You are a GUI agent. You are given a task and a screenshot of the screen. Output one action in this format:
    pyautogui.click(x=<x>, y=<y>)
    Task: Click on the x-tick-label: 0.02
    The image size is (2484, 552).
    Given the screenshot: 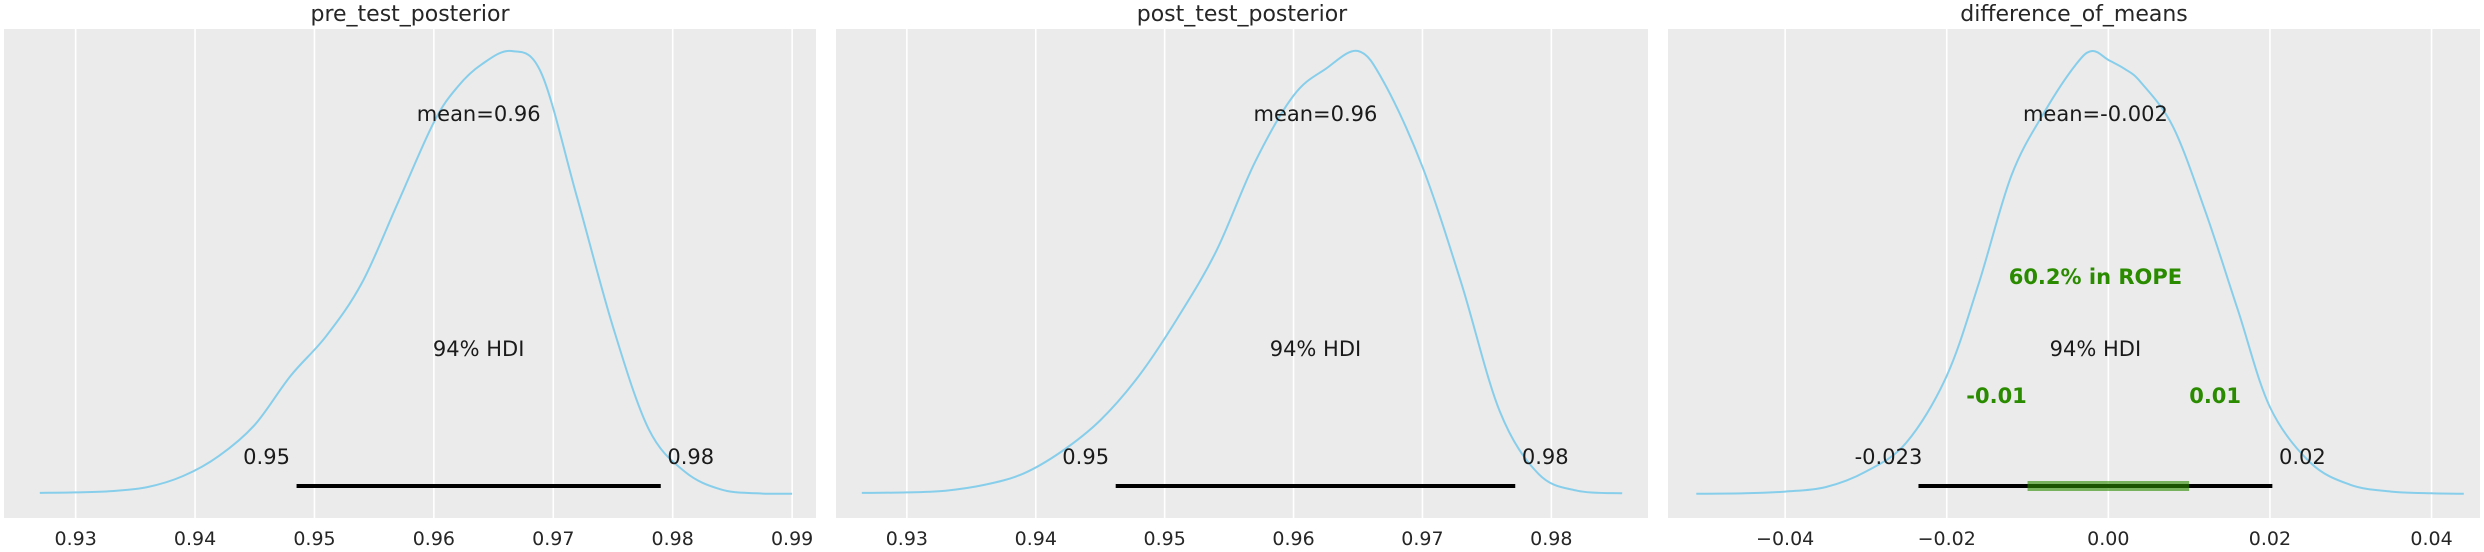 What is the action you would take?
    pyautogui.click(x=2270, y=539)
    